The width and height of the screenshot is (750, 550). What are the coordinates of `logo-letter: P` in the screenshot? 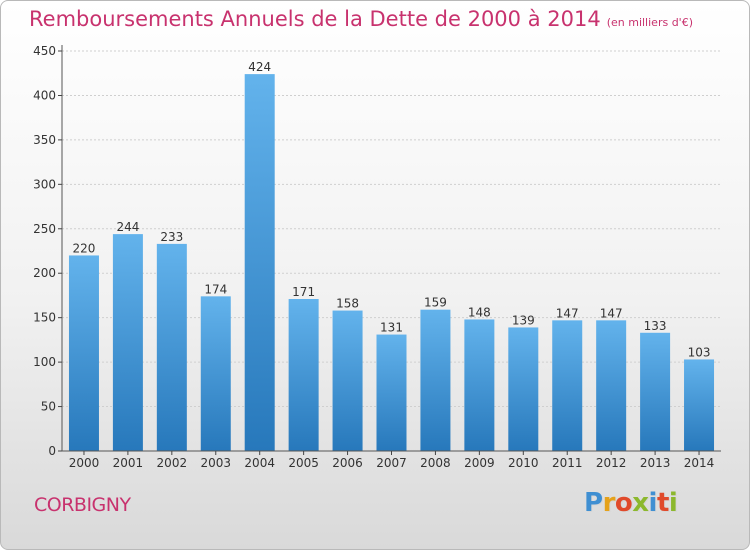 It's located at (593, 503).